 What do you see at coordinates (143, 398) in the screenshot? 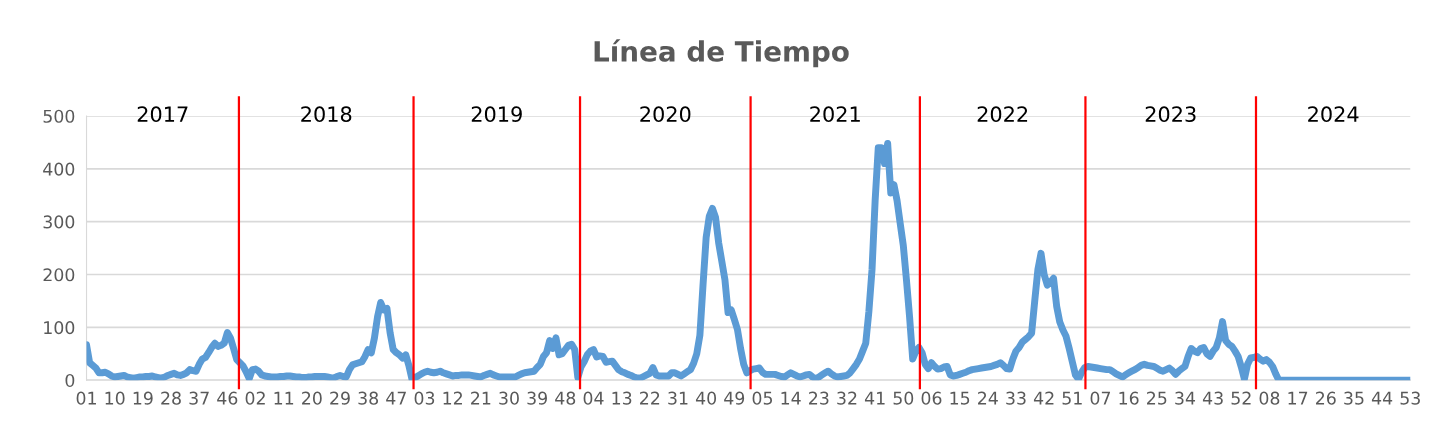
I see `x-tick-label: 19` at bounding box center [143, 398].